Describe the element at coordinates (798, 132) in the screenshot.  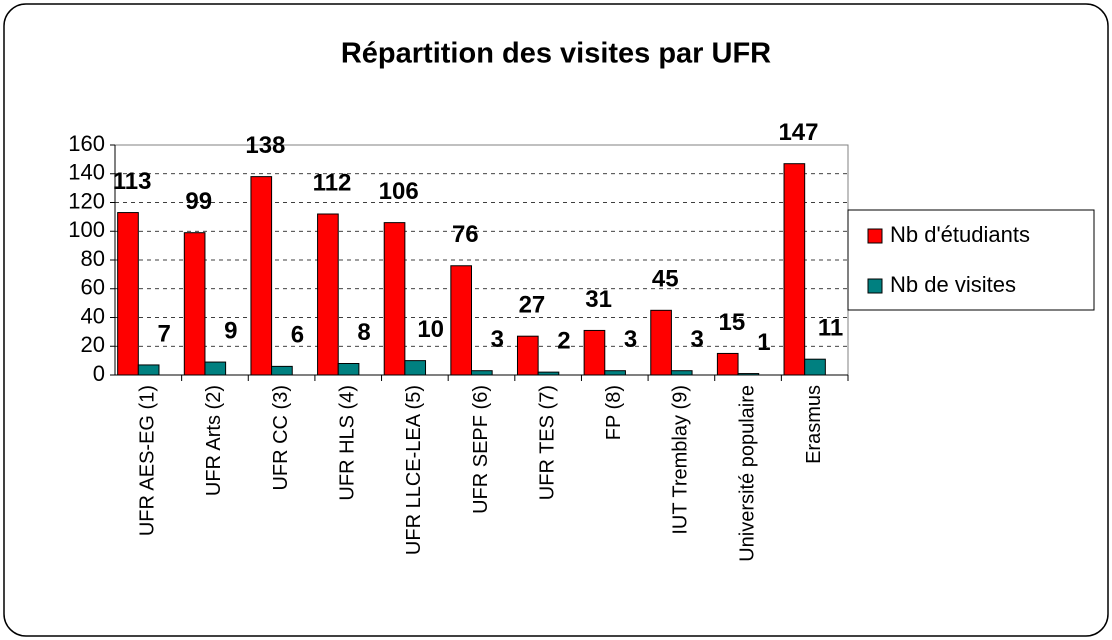
I see `data-label: 147` at that location.